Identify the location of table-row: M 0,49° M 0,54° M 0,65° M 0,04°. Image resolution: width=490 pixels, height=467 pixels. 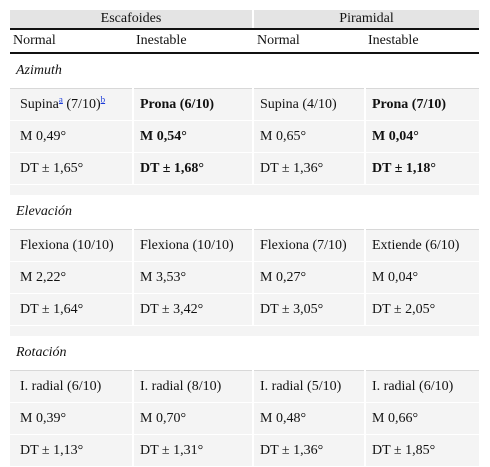
(244, 136).